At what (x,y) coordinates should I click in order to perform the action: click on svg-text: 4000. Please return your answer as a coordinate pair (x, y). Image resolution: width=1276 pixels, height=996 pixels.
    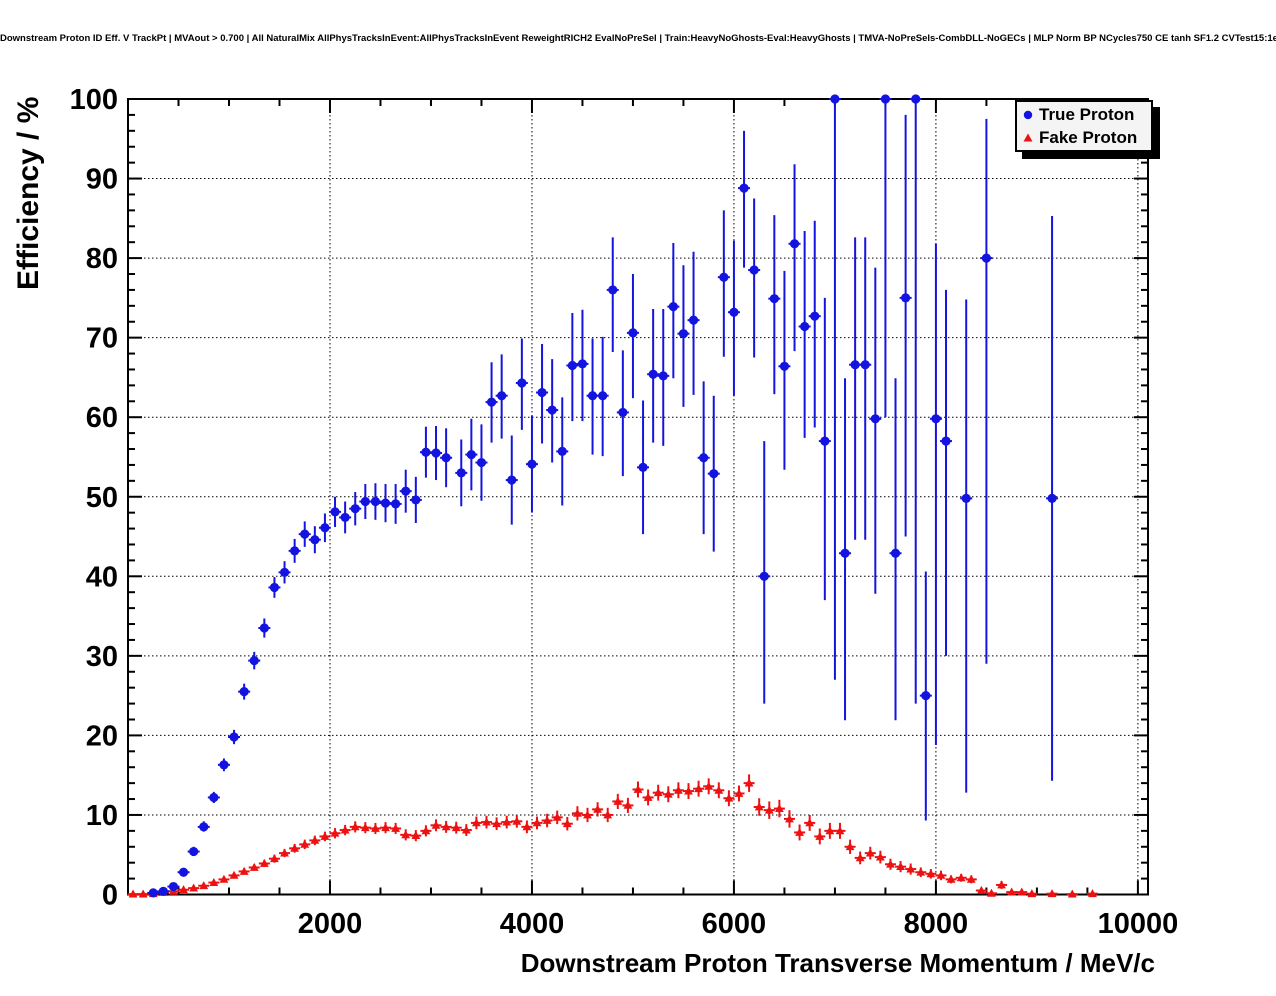
    Looking at the image, I should click on (532, 924).